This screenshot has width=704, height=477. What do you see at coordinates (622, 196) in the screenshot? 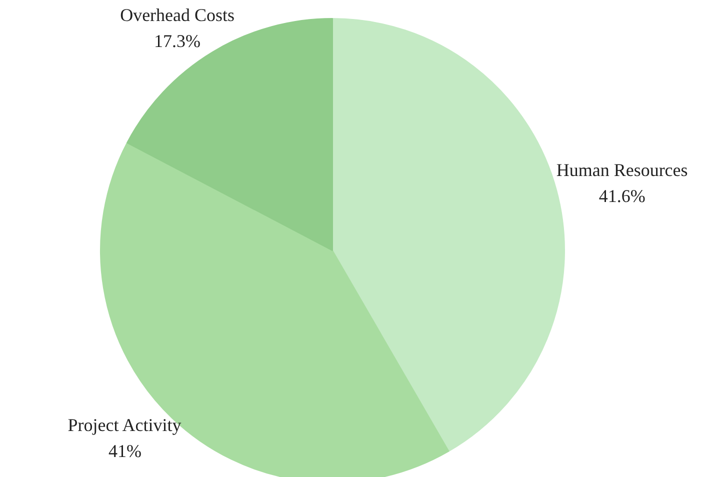
I see `data-label: 41.6%` at bounding box center [622, 196].